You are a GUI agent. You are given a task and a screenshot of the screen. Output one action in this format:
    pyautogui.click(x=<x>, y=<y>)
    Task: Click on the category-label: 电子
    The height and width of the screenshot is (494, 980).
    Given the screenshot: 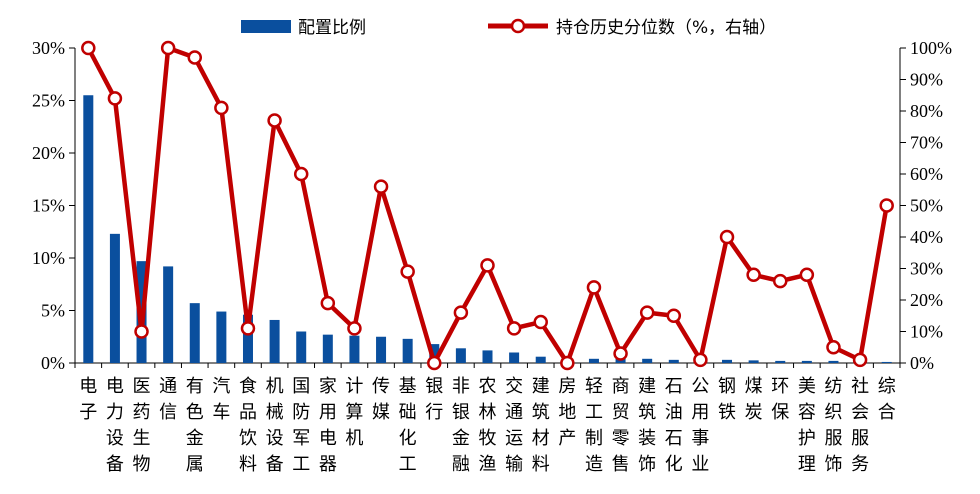 What is the action you would take?
    pyautogui.click(x=88, y=399)
    